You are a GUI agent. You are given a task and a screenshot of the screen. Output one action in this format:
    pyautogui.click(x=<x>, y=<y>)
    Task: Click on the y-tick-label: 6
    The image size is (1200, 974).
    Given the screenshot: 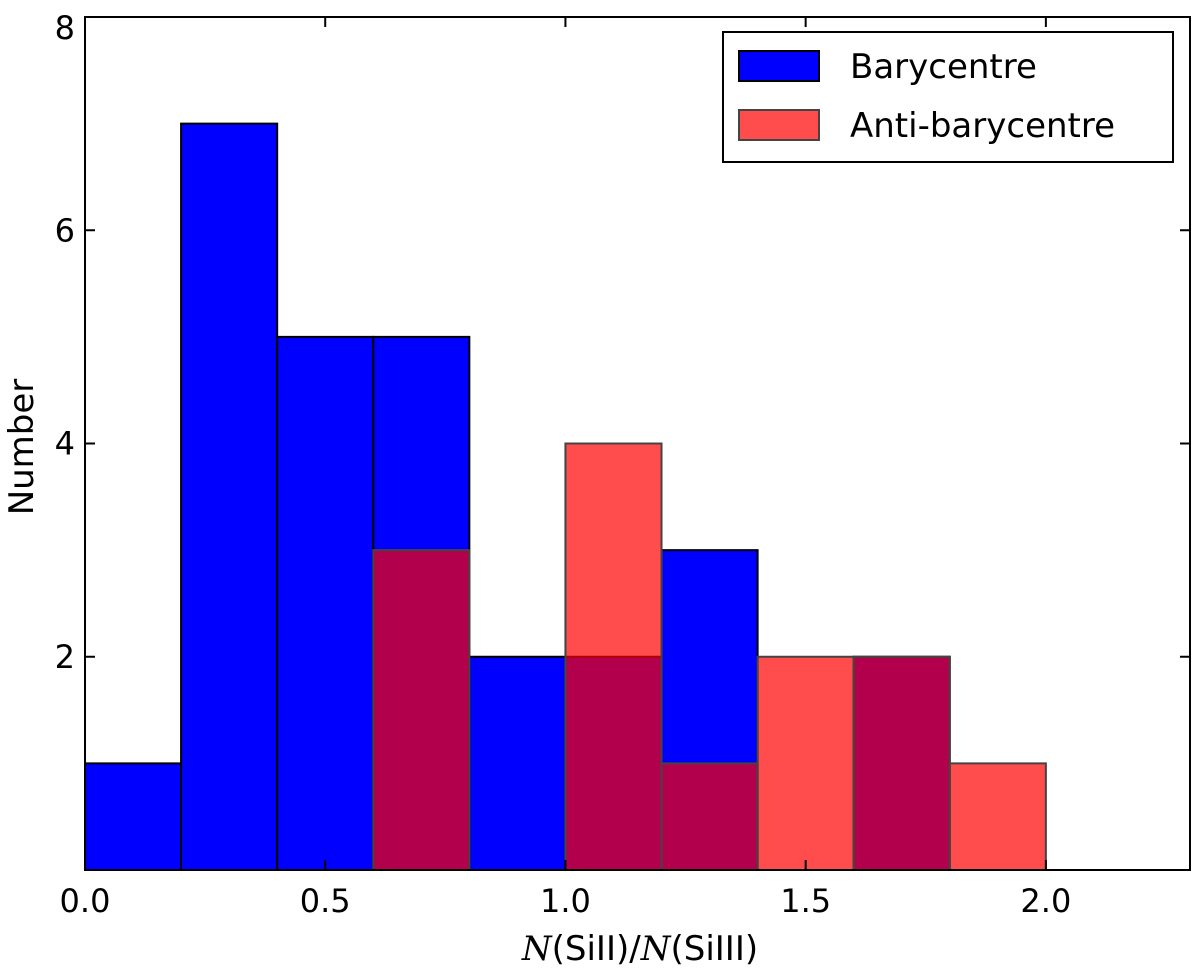 What is the action you would take?
    pyautogui.click(x=65, y=230)
    